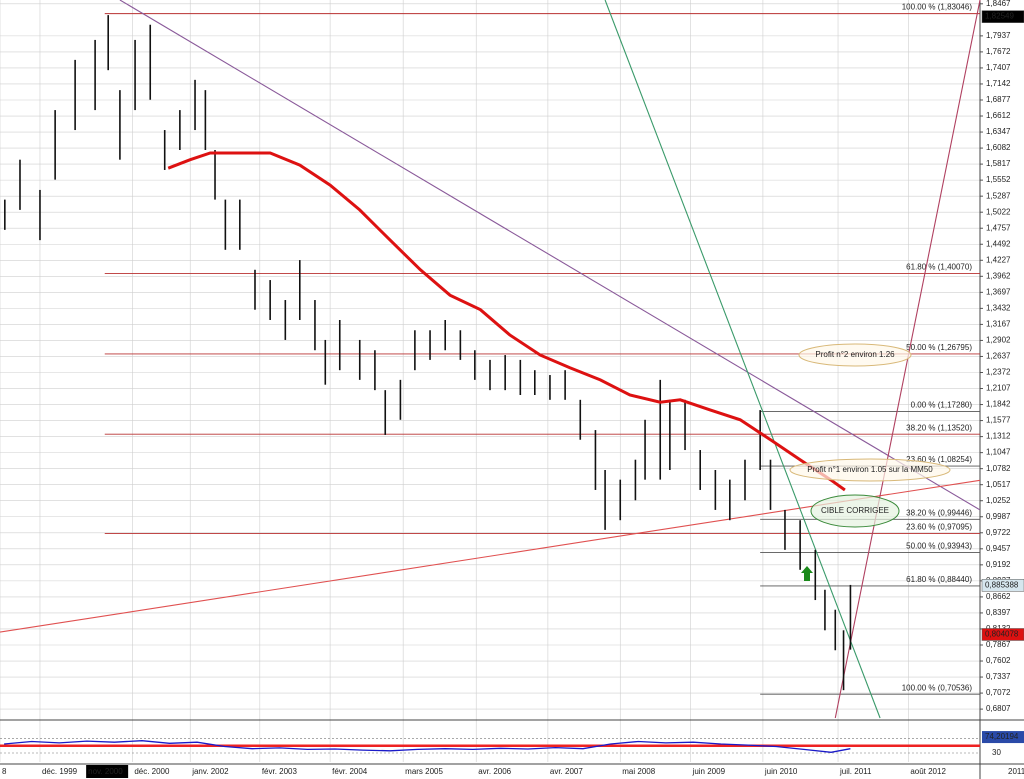  I want to click on x-tick-label: mai 2008, so click(638, 771).